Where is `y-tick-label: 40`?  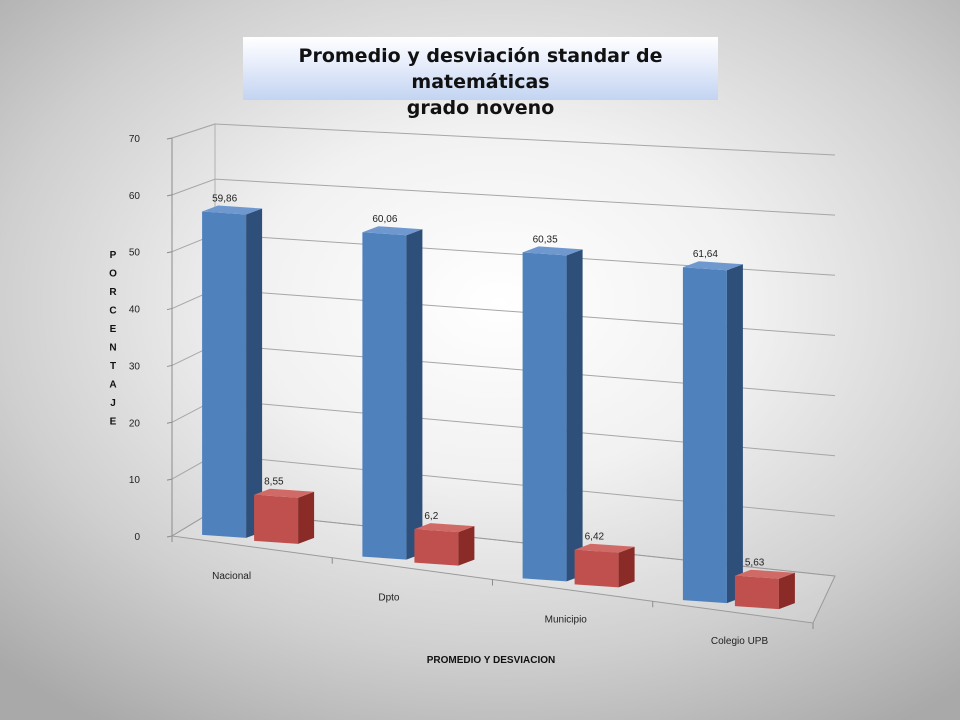 y-tick-label: 40 is located at coordinates (135, 310).